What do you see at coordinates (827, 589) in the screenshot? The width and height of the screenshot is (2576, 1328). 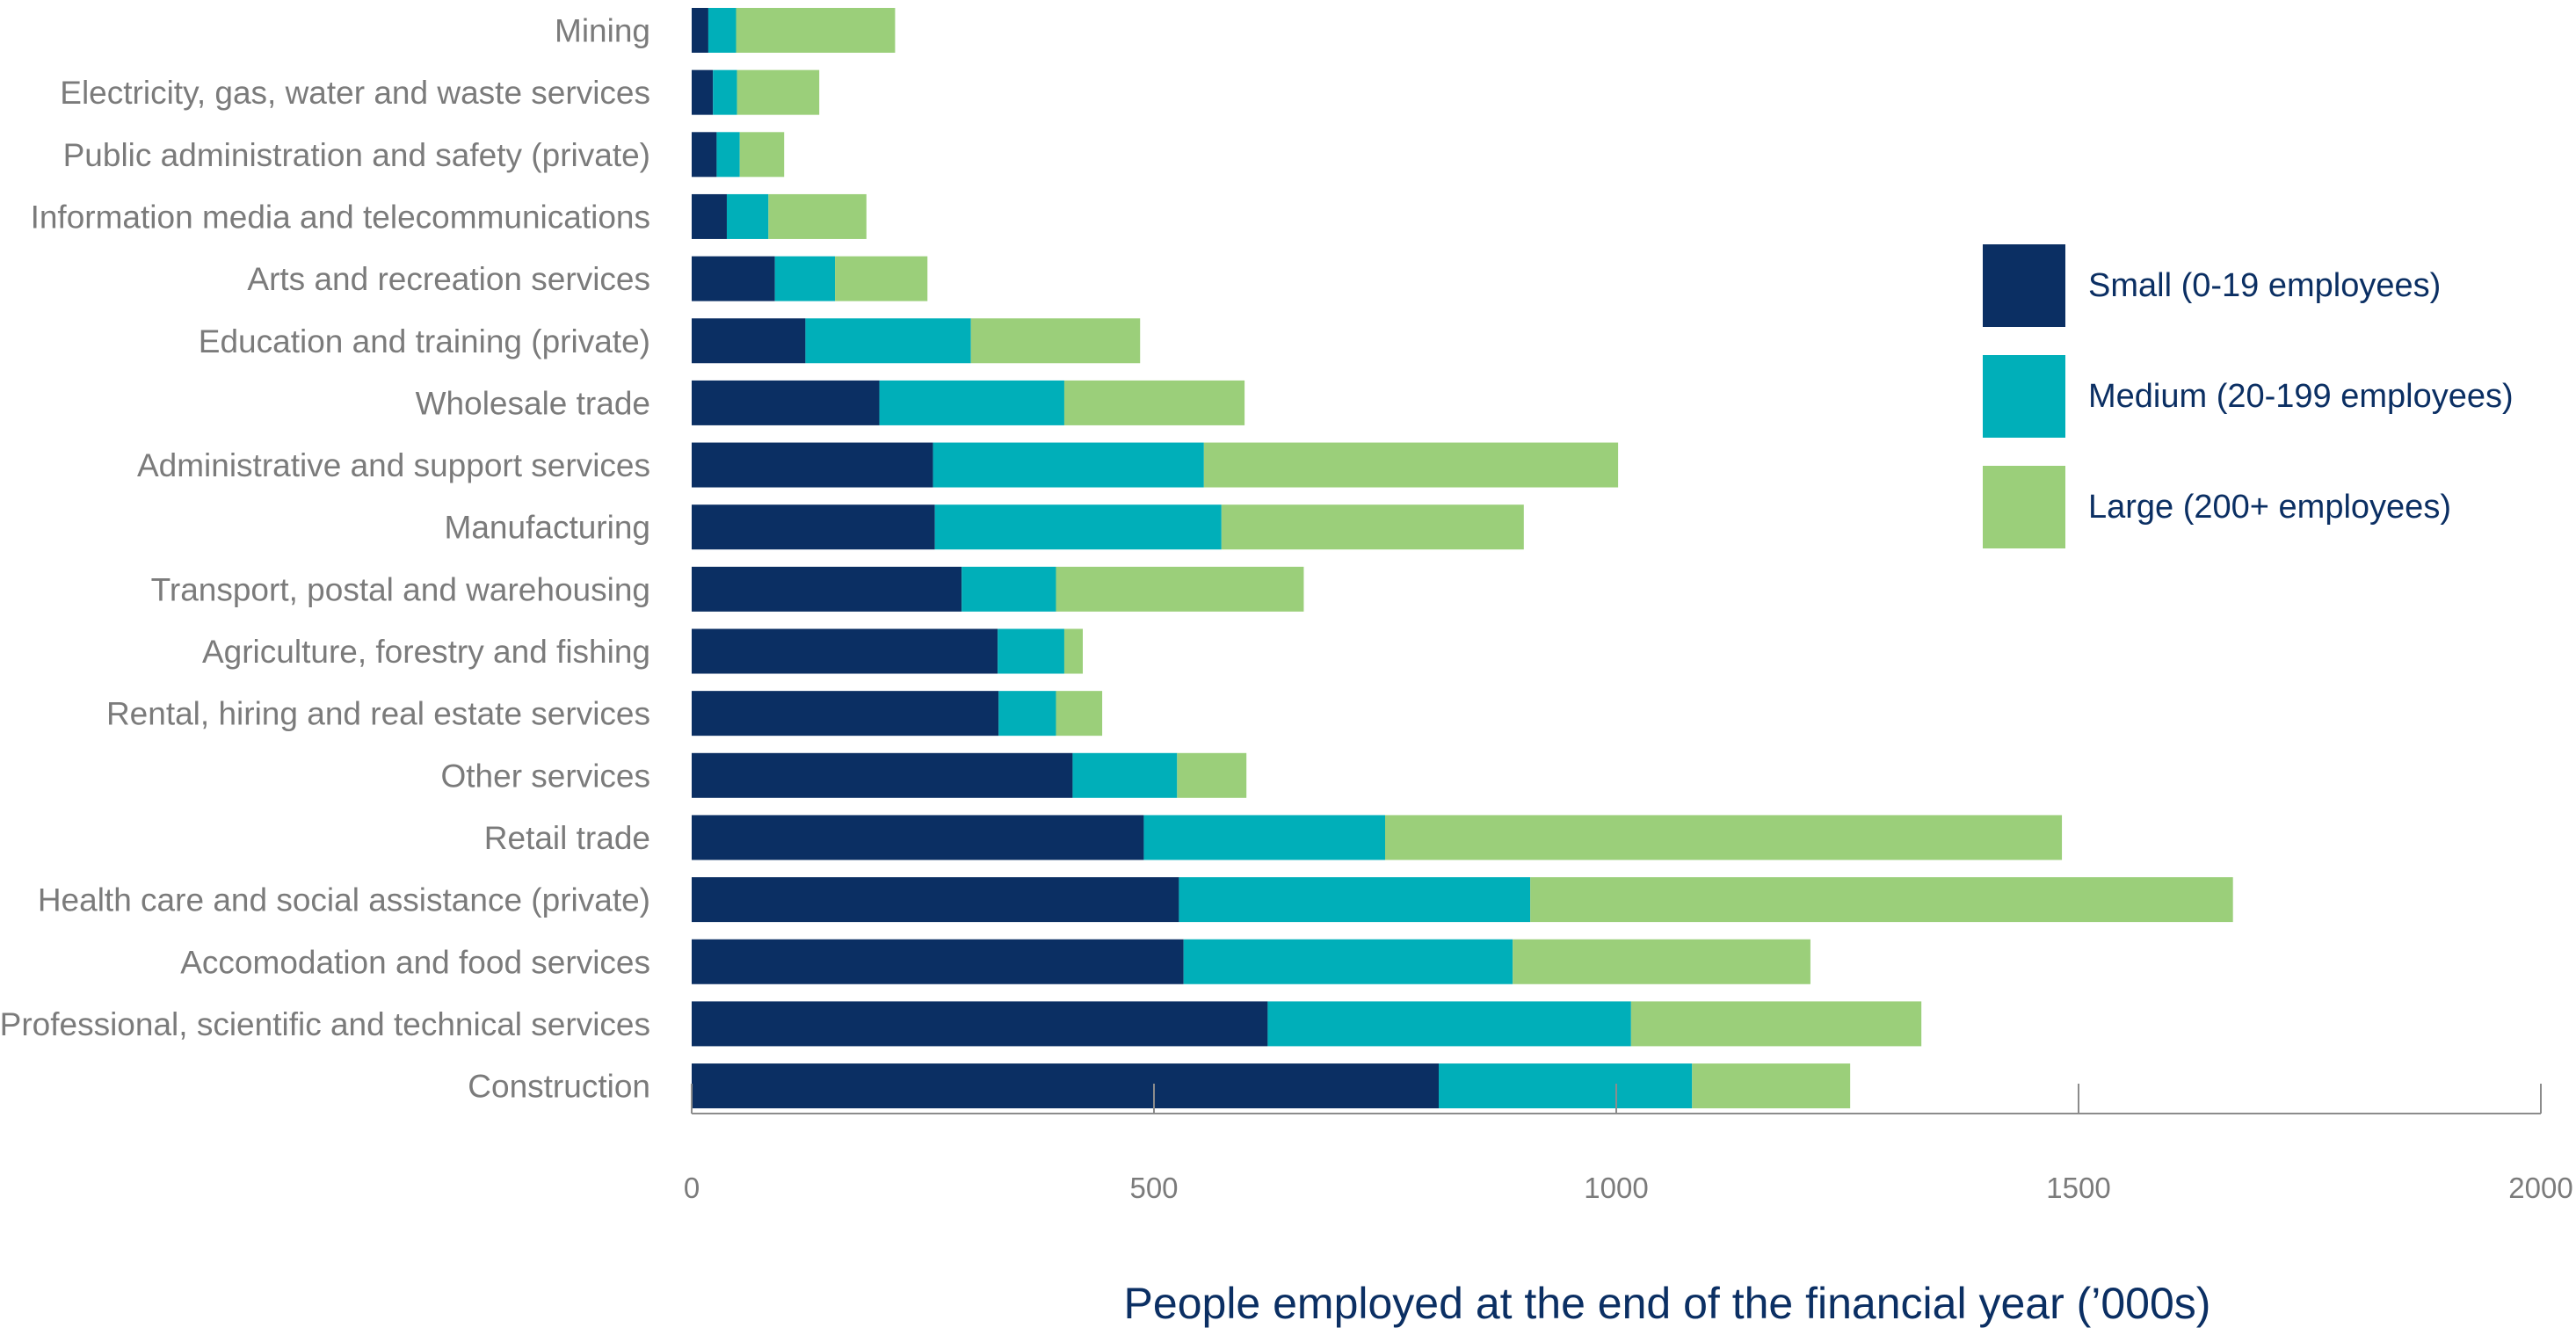 I see `bar-transport-postal-and-warehousing-small` at bounding box center [827, 589].